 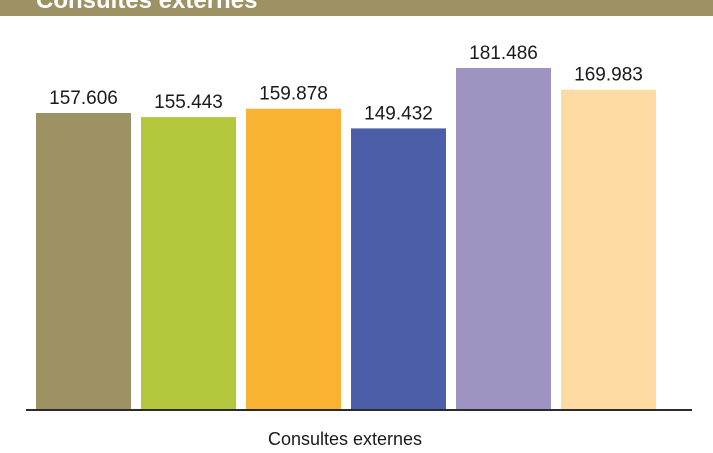 I want to click on value-label-1: 157.606, so click(x=83, y=98).